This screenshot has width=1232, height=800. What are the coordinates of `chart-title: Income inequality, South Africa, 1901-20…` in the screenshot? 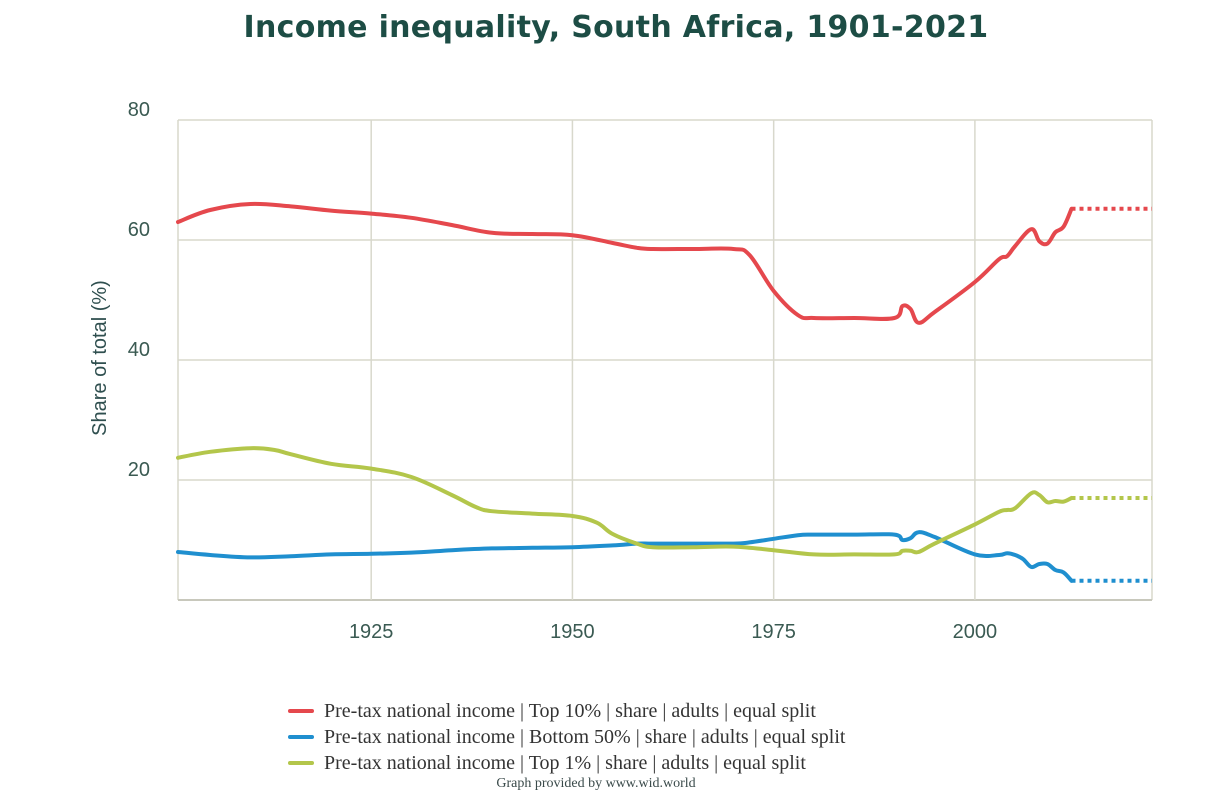 It's located at (616, 27).